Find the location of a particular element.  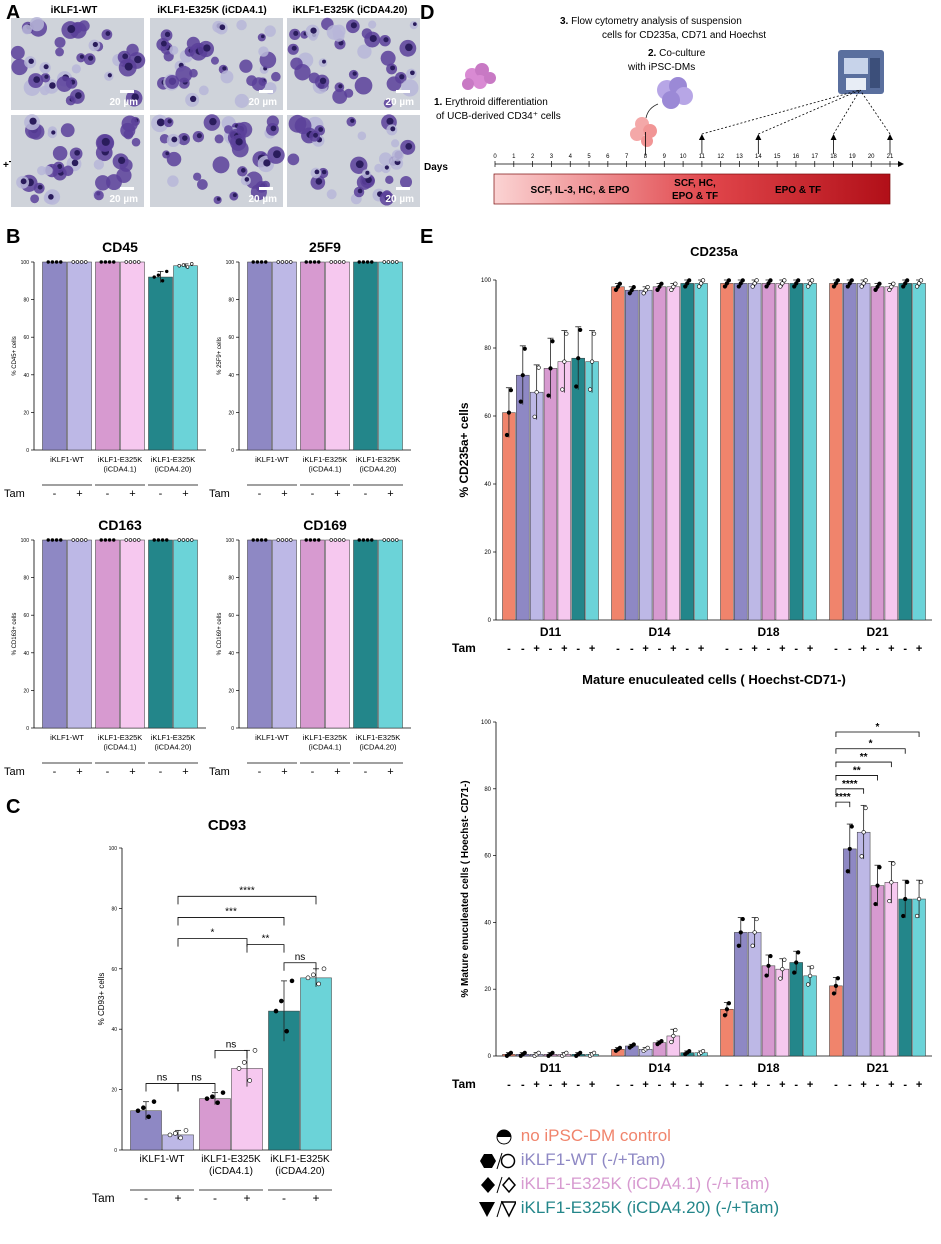

group-sublabel: (iCDA4.20) is located at coordinates (299, 1171).